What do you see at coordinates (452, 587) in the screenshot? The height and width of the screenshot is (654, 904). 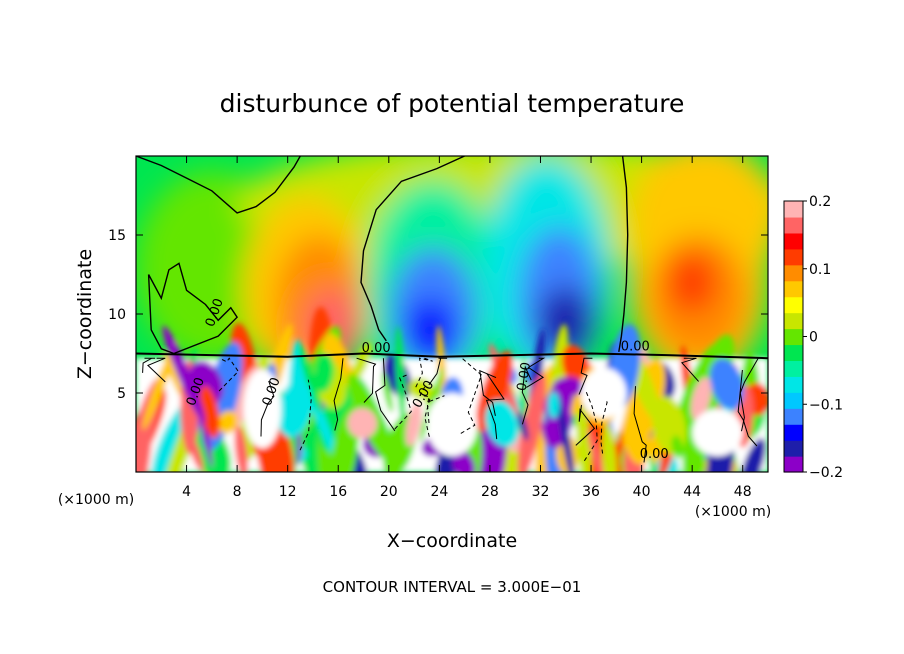 I see `contour-interval-note: CONTOUR INTERVAL = 3.000E−01` at bounding box center [452, 587].